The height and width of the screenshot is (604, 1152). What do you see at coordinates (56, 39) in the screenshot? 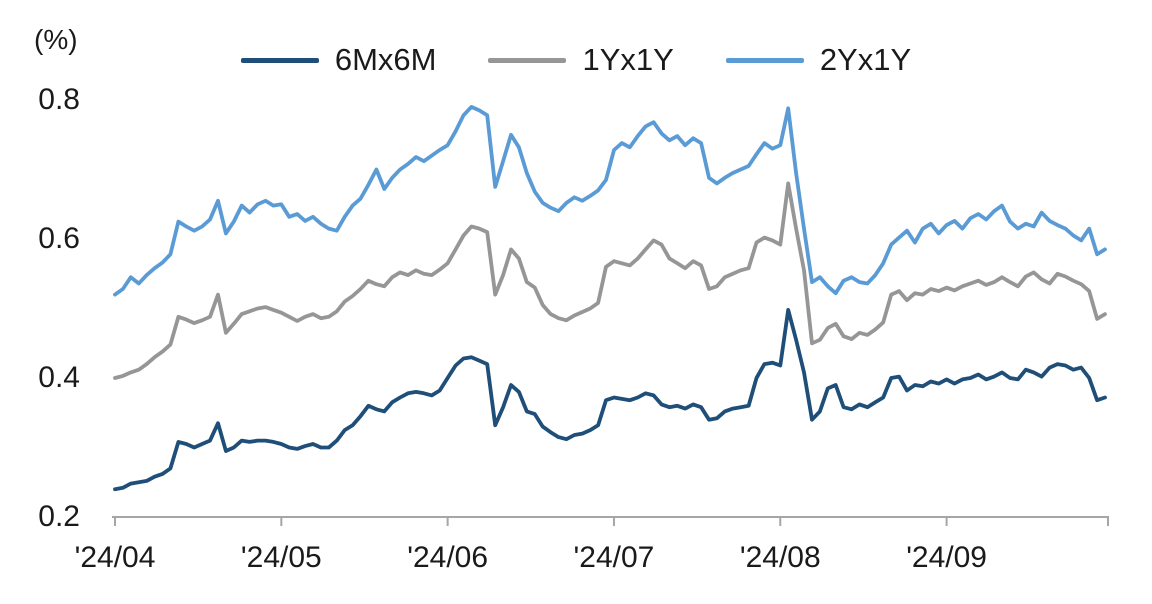
I see `y-axis-unit-label: (%)` at bounding box center [56, 39].